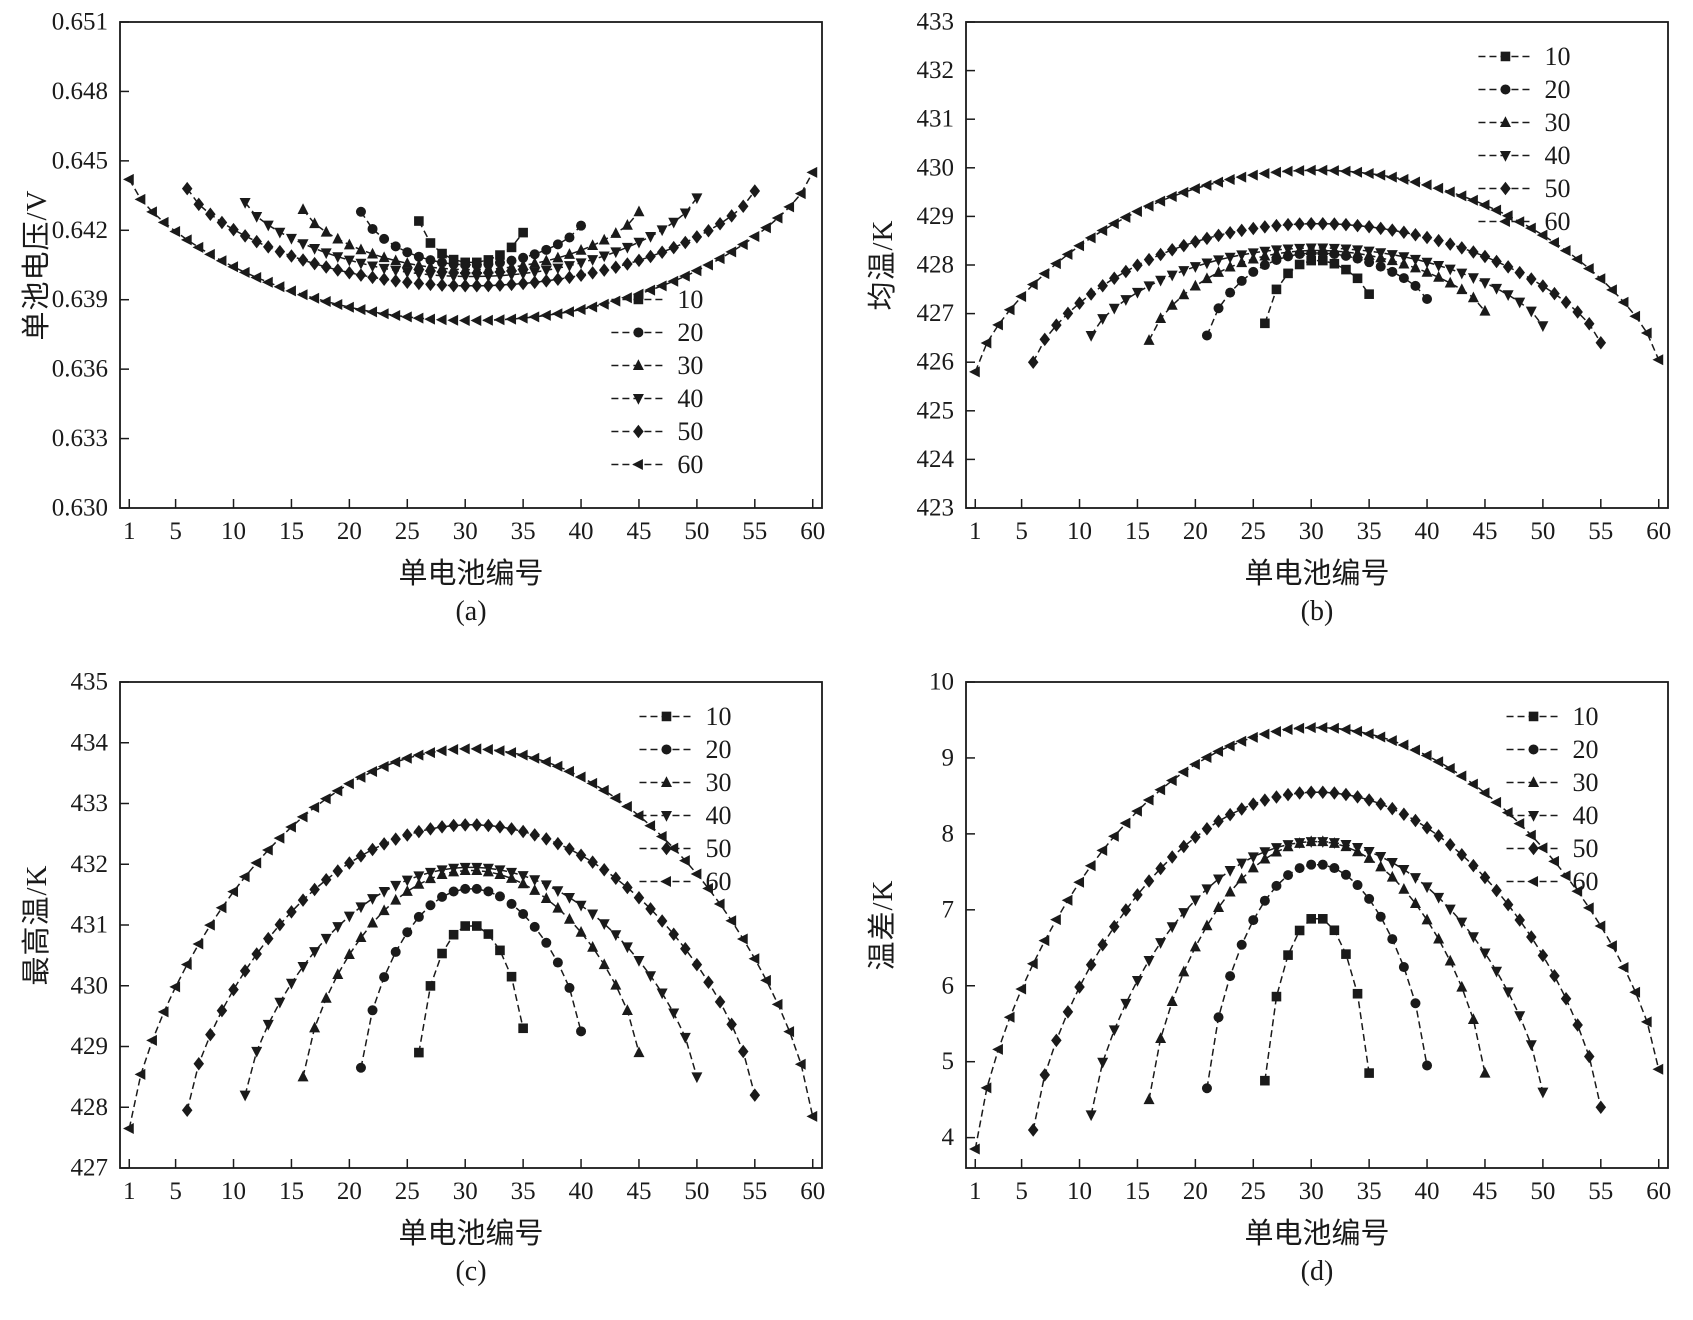 This screenshot has height=1320, width=1693. What do you see at coordinates (80, 299) in the screenshot?
I see `svg-text: 0.639` at bounding box center [80, 299].